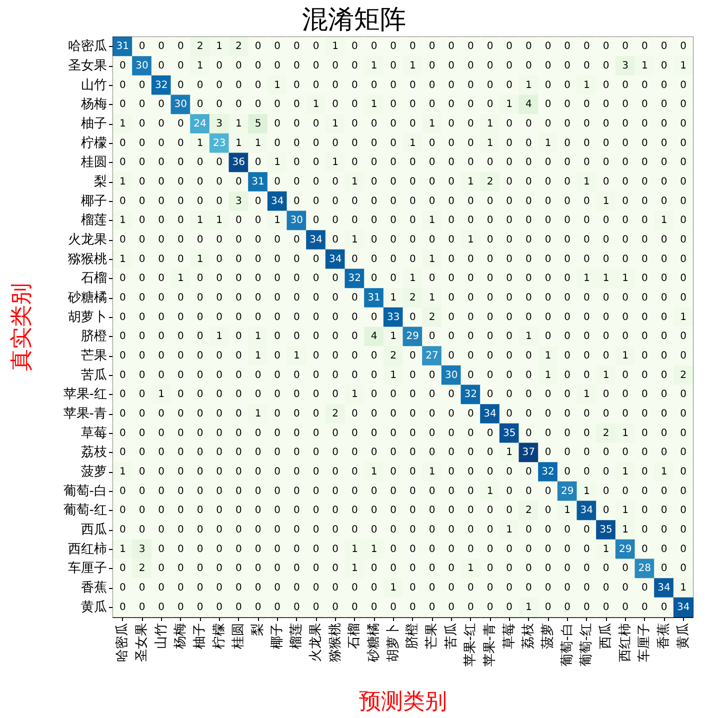 The height and width of the screenshot is (718, 708). Describe the element at coordinates (277, 636) in the screenshot. I see `x-tick-label: 椰子` at that location.